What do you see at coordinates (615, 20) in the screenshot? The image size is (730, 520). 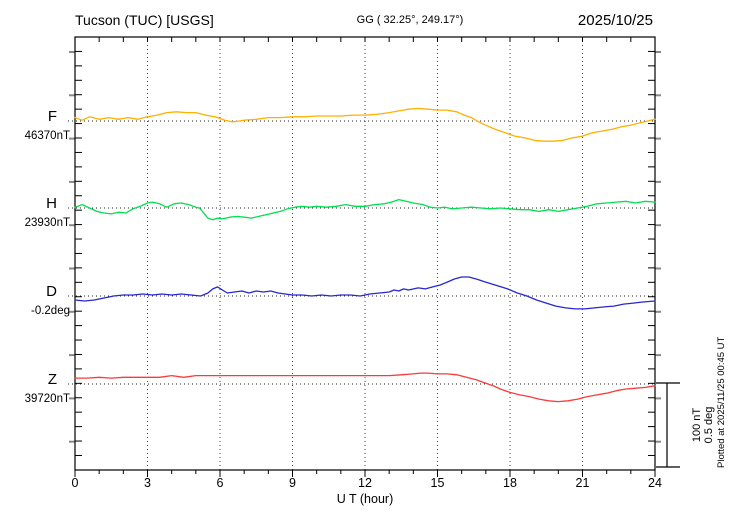 I see `date-label: 2025/10/25` at bounding box center [615, 20].